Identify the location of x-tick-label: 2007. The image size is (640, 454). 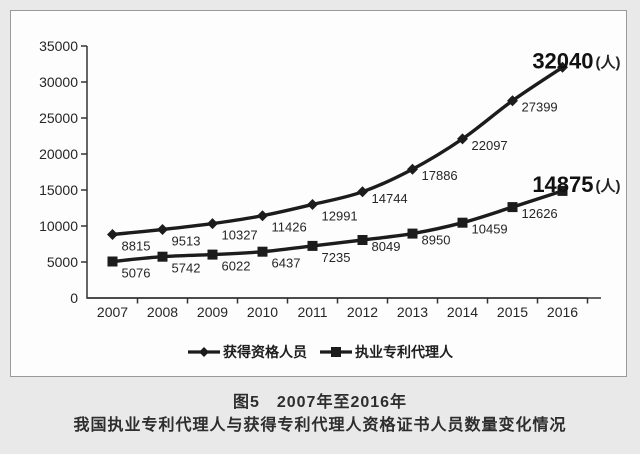
(112, 312).